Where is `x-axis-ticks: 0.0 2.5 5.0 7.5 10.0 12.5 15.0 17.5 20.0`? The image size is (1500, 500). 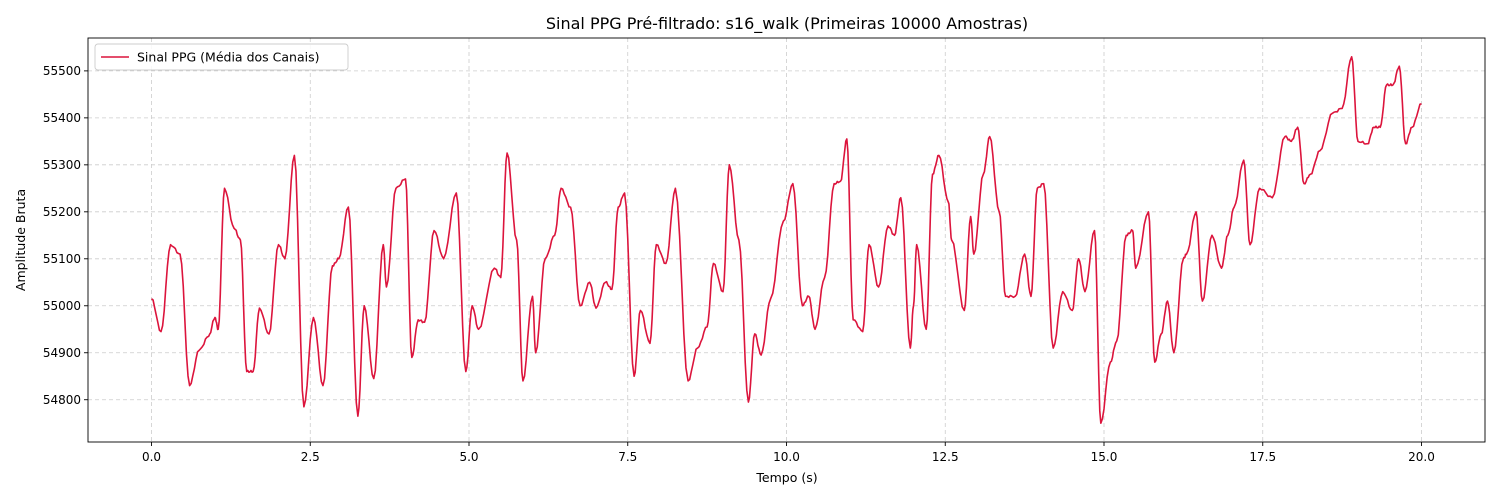 x-axis-ticks: 0.0 2.5 5.0 7.5 10.0 12.5 15.0 17.5 20.0 is located at coordinates (788, 453).